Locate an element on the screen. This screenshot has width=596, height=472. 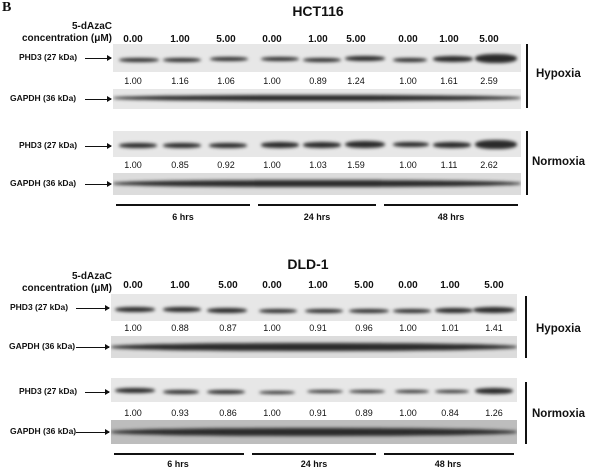
ratio-value: 1.59 is located at coordinates (356, 165).